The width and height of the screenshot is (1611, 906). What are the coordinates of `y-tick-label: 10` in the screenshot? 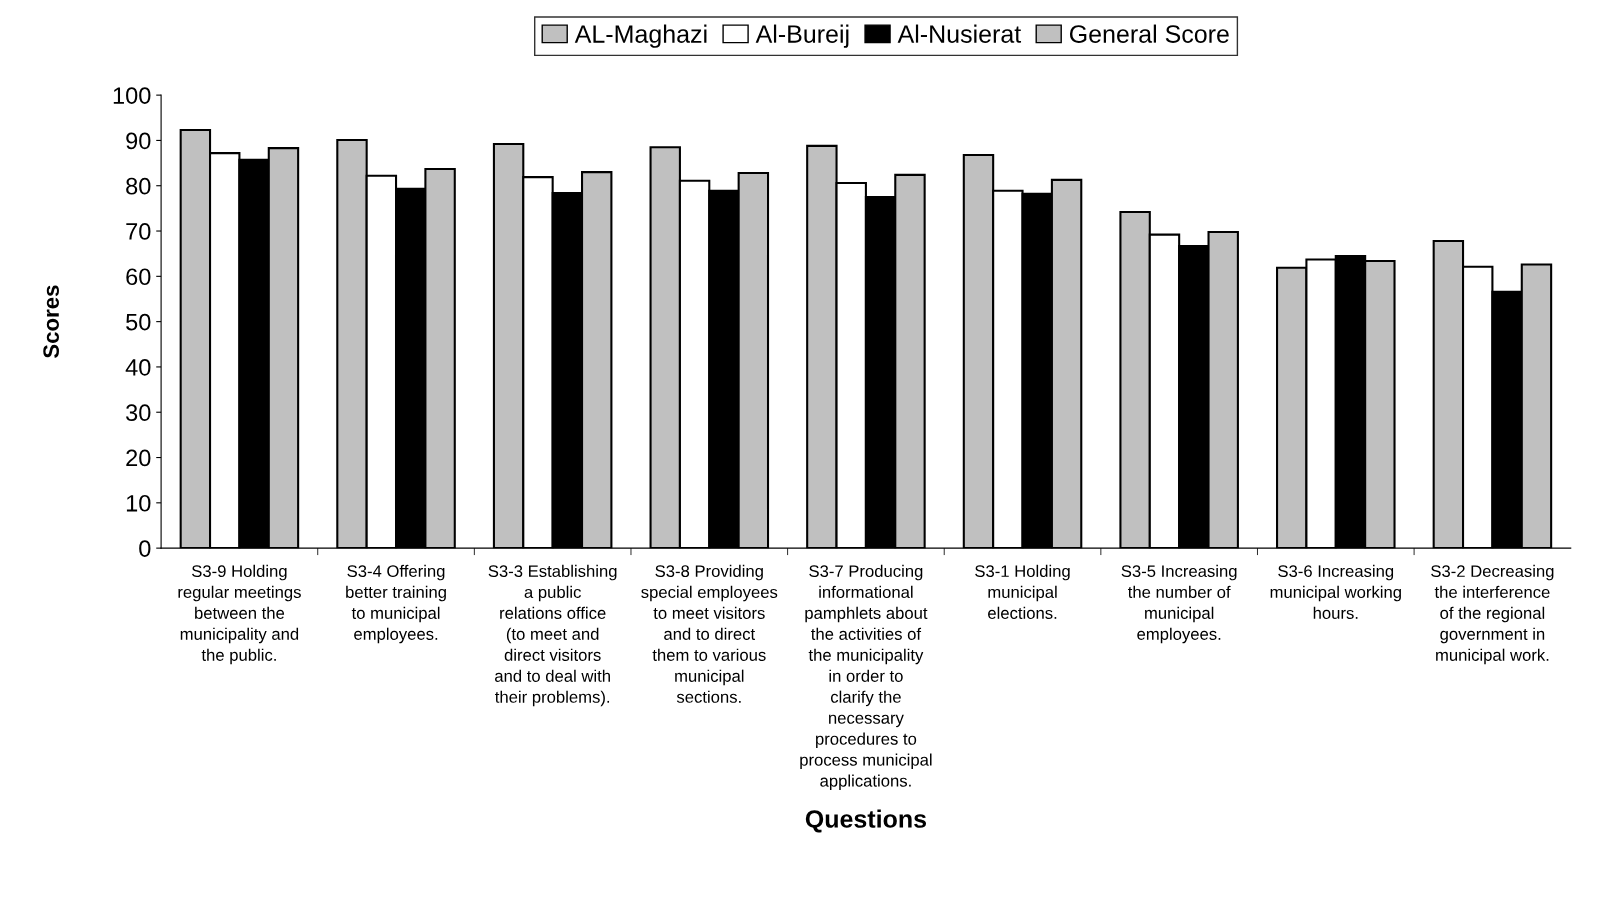 It's located at (138, 503).